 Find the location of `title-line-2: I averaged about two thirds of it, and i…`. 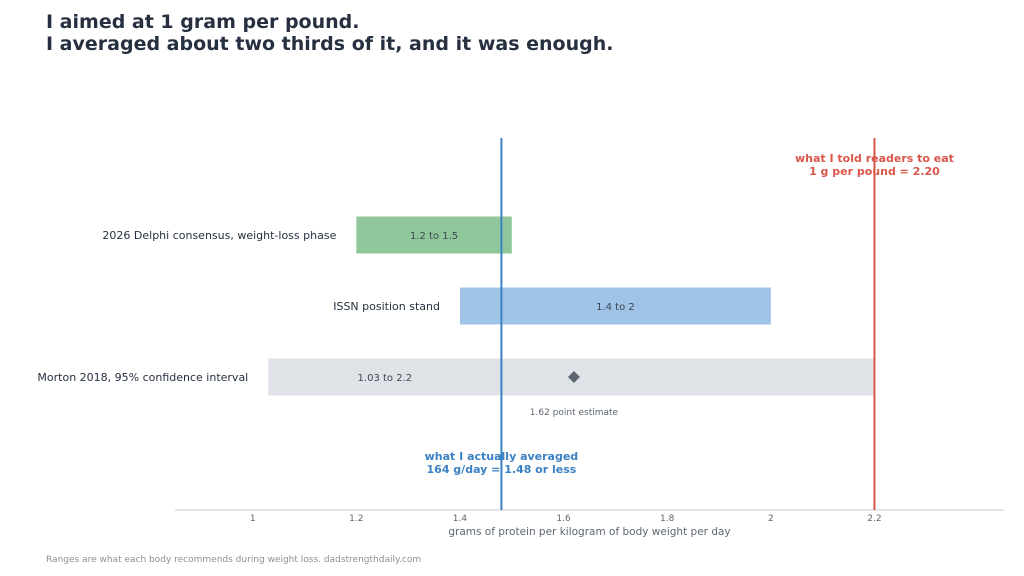

title-line-2: I averaged about two thirds of it, and i… is located at coordinates (330, 44).